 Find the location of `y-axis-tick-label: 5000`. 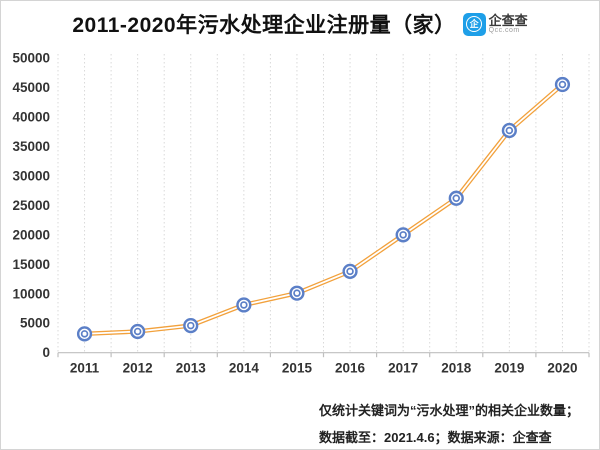

y-axis-tick-label: 5000 is located at coordinates (35, 323).